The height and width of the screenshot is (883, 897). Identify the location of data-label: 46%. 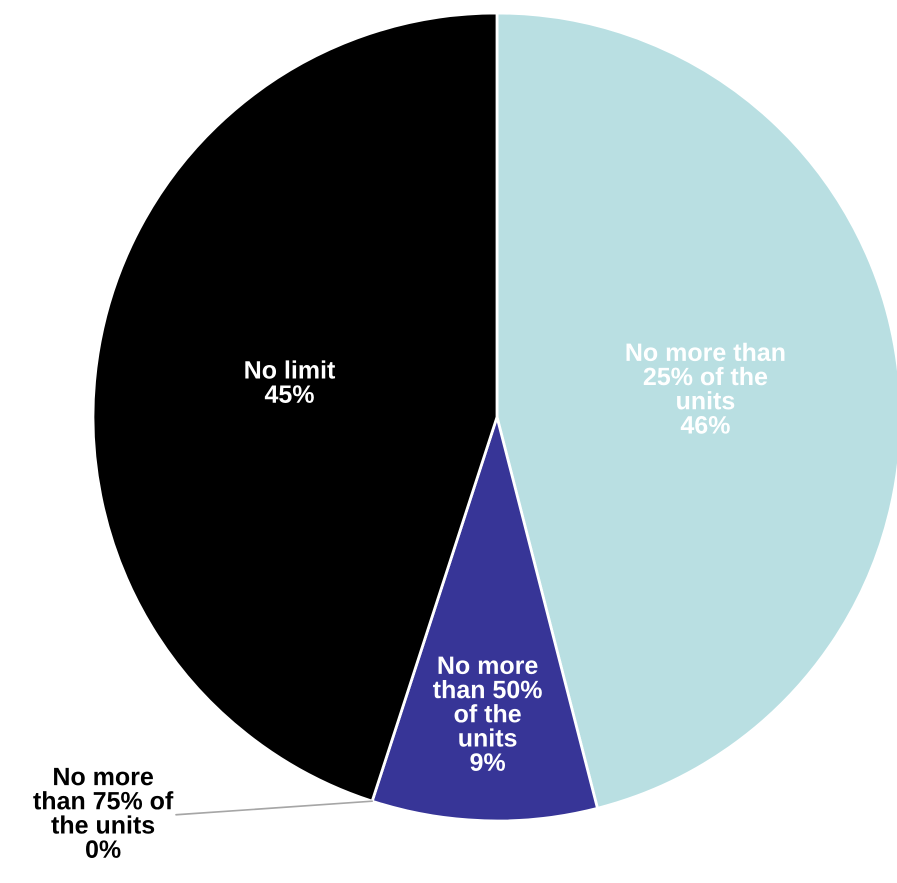
(705, 425).